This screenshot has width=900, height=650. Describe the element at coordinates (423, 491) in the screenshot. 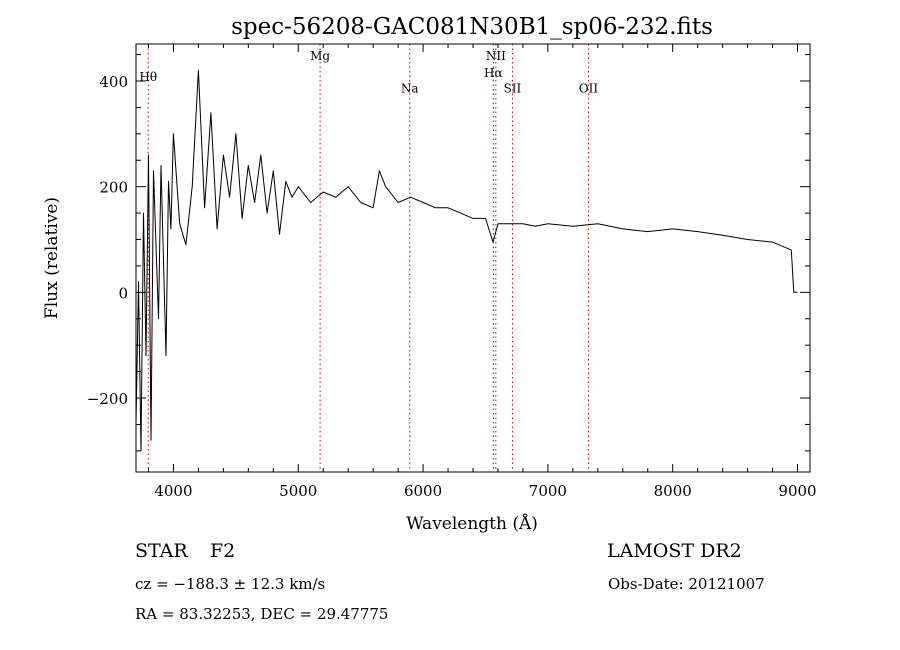

I see `x-tick-label: 6000` at that location.